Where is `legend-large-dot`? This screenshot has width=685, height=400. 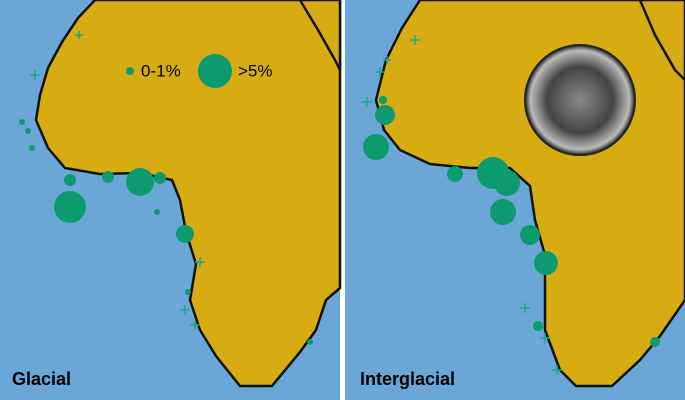 legend-large-dot is located at coordinates (215, 71).